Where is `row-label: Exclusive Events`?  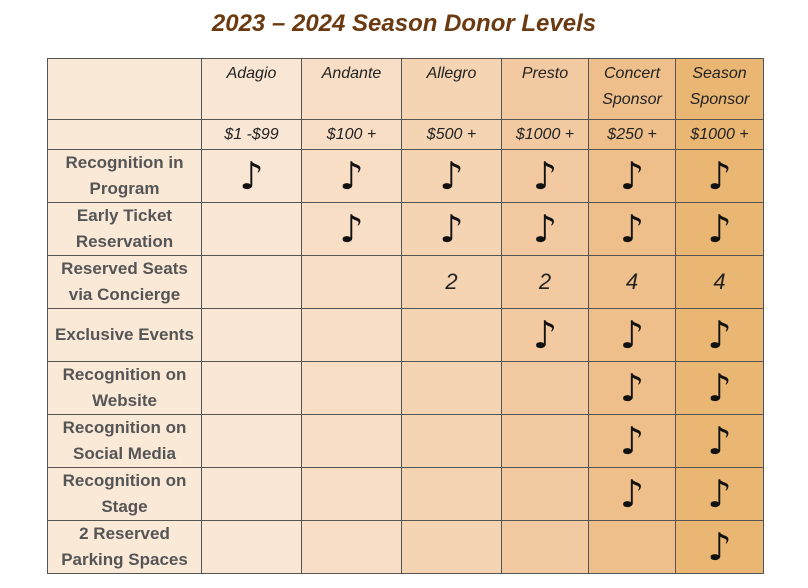 row-label: Exclusive Events is located at coordinates (124, 335).